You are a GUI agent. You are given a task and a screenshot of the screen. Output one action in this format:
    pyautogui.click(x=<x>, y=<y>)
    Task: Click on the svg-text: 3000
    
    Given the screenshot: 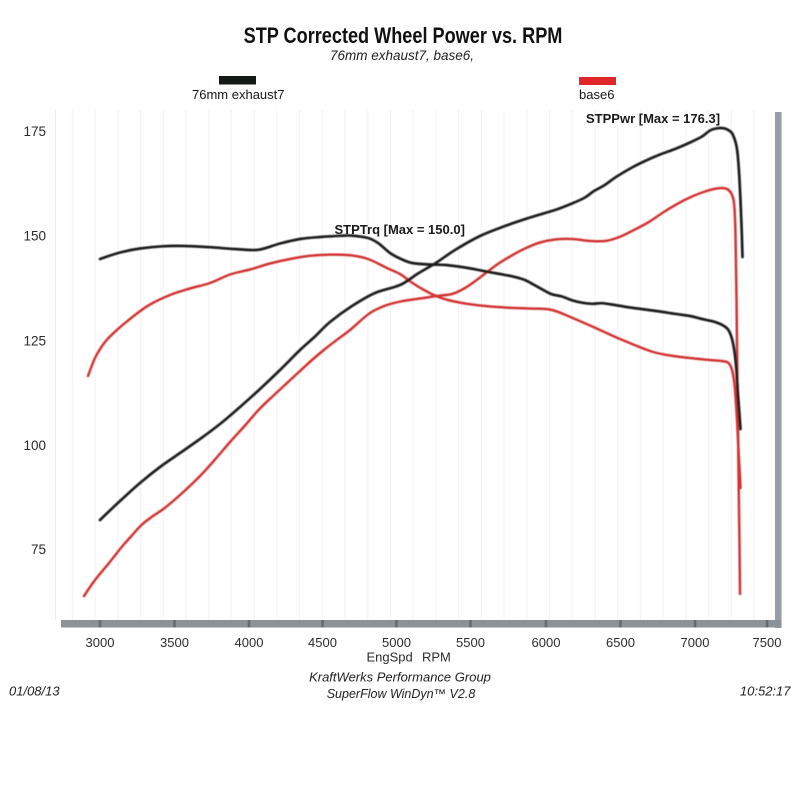 What is the action you would take?
    pyautogui.click(x=100, y=642)
    